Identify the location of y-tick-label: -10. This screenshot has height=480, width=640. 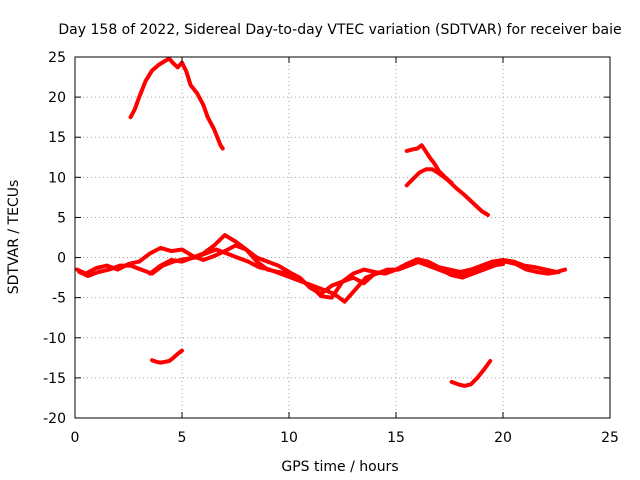
(54, 339).